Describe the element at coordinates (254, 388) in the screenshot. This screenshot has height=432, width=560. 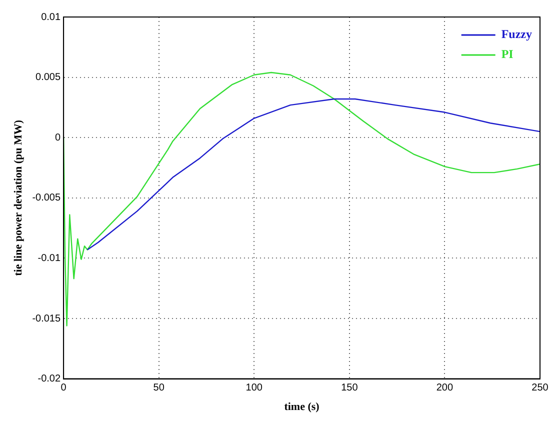
I see `x-tick-label: 100` at that location.